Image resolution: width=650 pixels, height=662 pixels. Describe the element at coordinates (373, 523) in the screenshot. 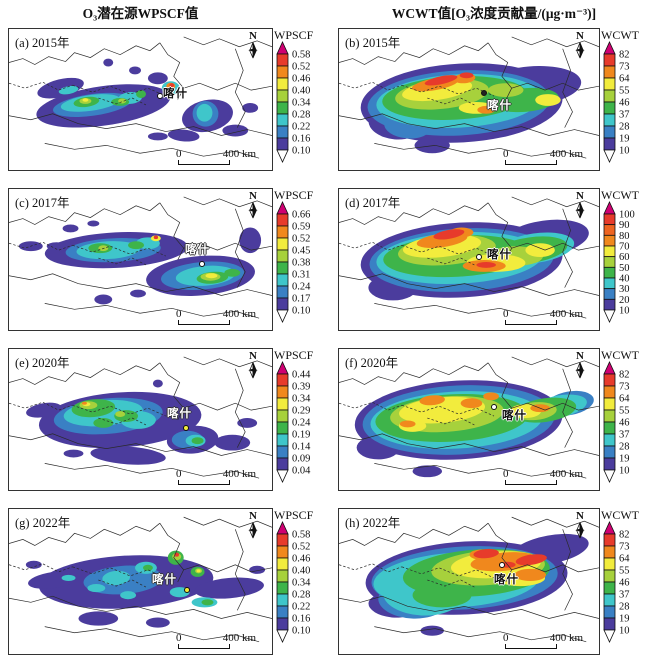

I see `panel-label: (h) 2022年` at that location.